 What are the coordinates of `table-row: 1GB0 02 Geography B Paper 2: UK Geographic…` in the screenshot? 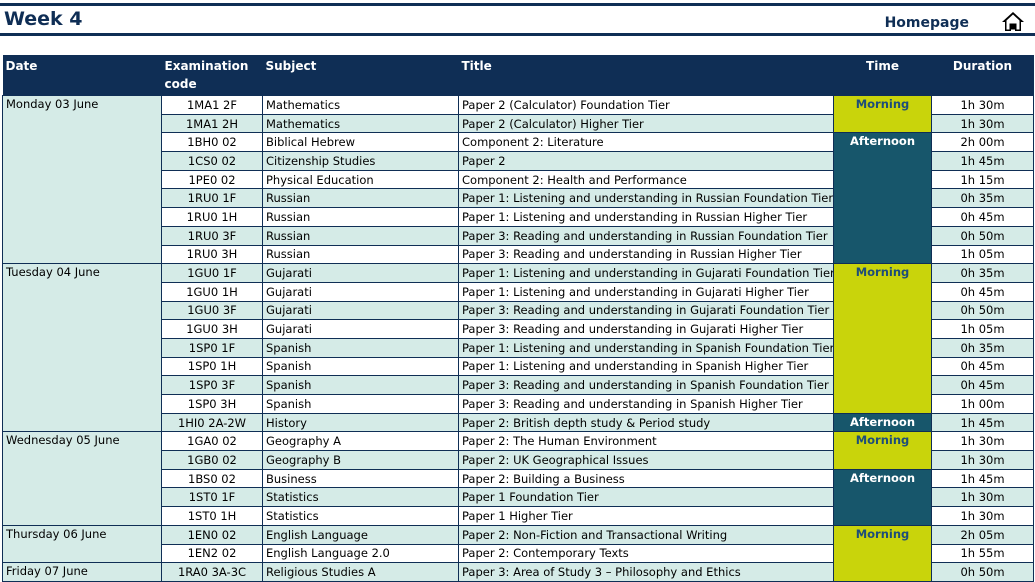 It's located at (518, 460).